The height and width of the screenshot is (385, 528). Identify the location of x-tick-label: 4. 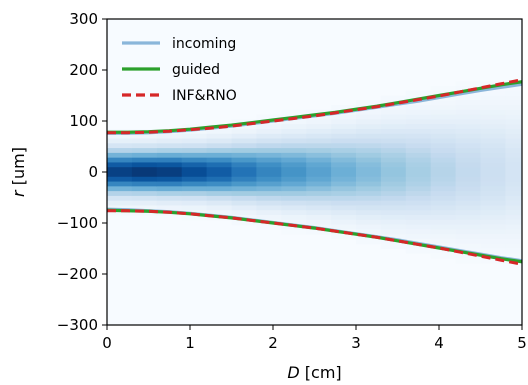
(439, 343).